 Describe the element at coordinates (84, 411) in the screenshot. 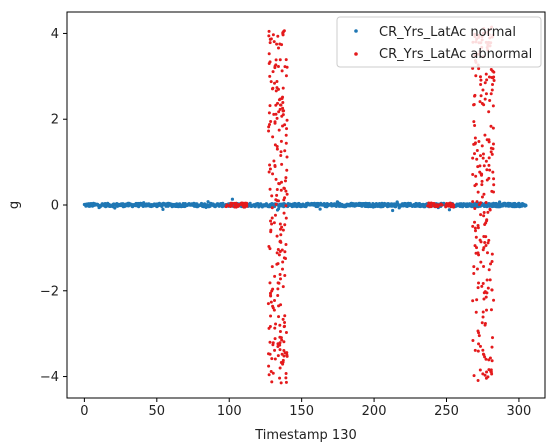

I see `x-tick-label: 0` at that location.